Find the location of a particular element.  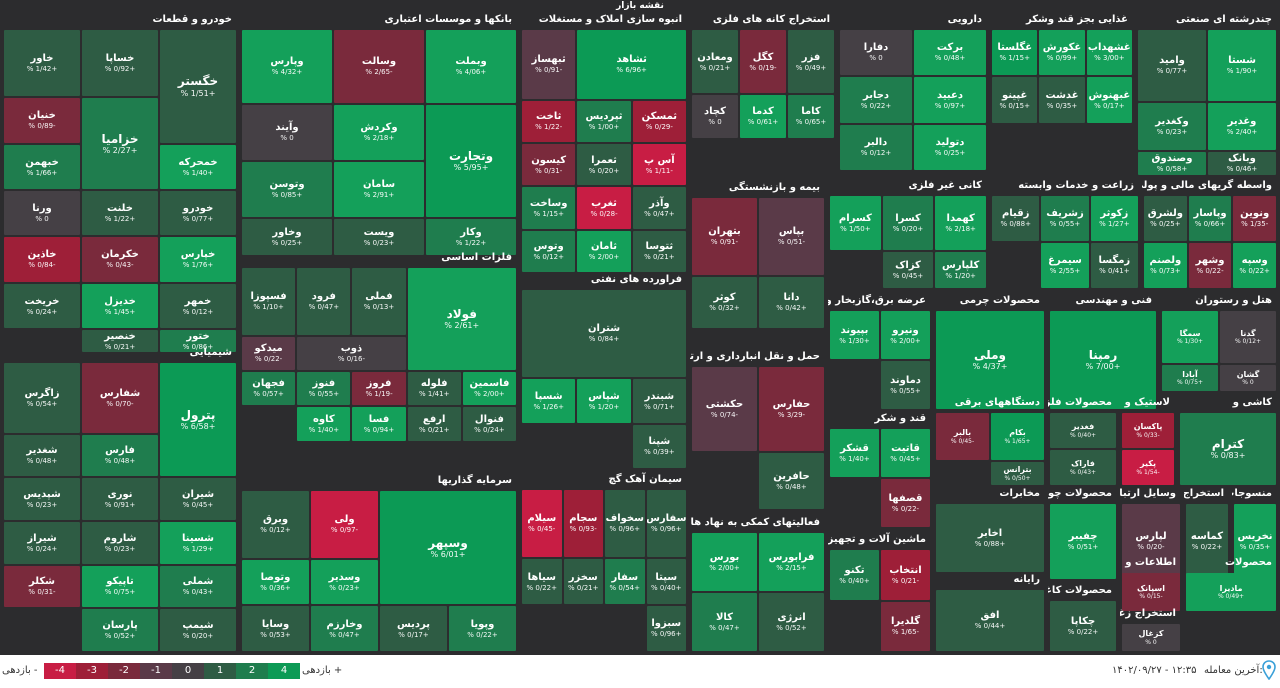

stock-tile: فنوال +0/24 % is located at coordinates (489, 424).